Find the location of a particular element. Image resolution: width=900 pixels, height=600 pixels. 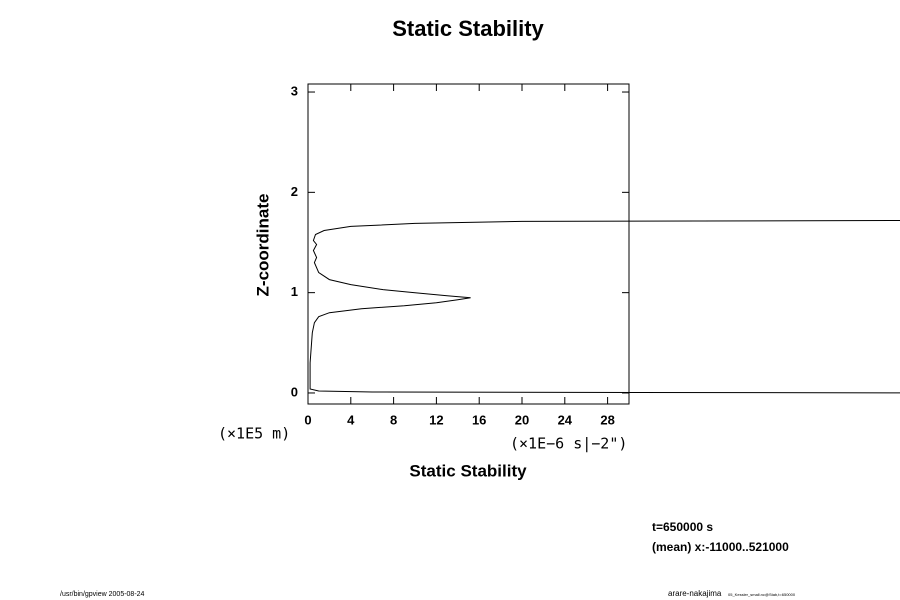

y-tick-label: 3 is located at coordinates (294, 90).